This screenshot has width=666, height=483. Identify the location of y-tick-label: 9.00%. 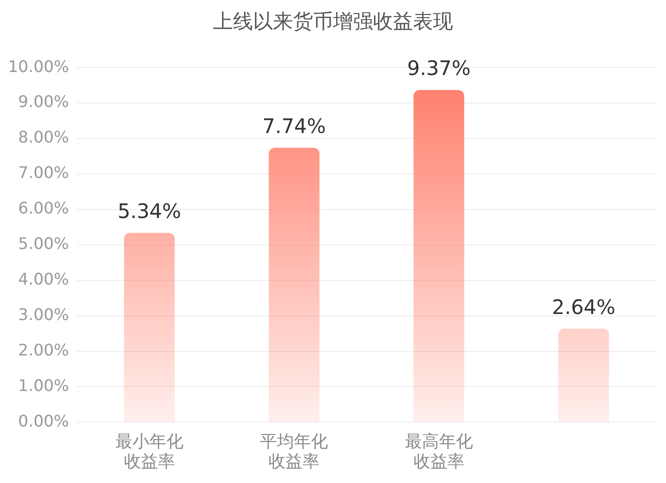
(44, 102).